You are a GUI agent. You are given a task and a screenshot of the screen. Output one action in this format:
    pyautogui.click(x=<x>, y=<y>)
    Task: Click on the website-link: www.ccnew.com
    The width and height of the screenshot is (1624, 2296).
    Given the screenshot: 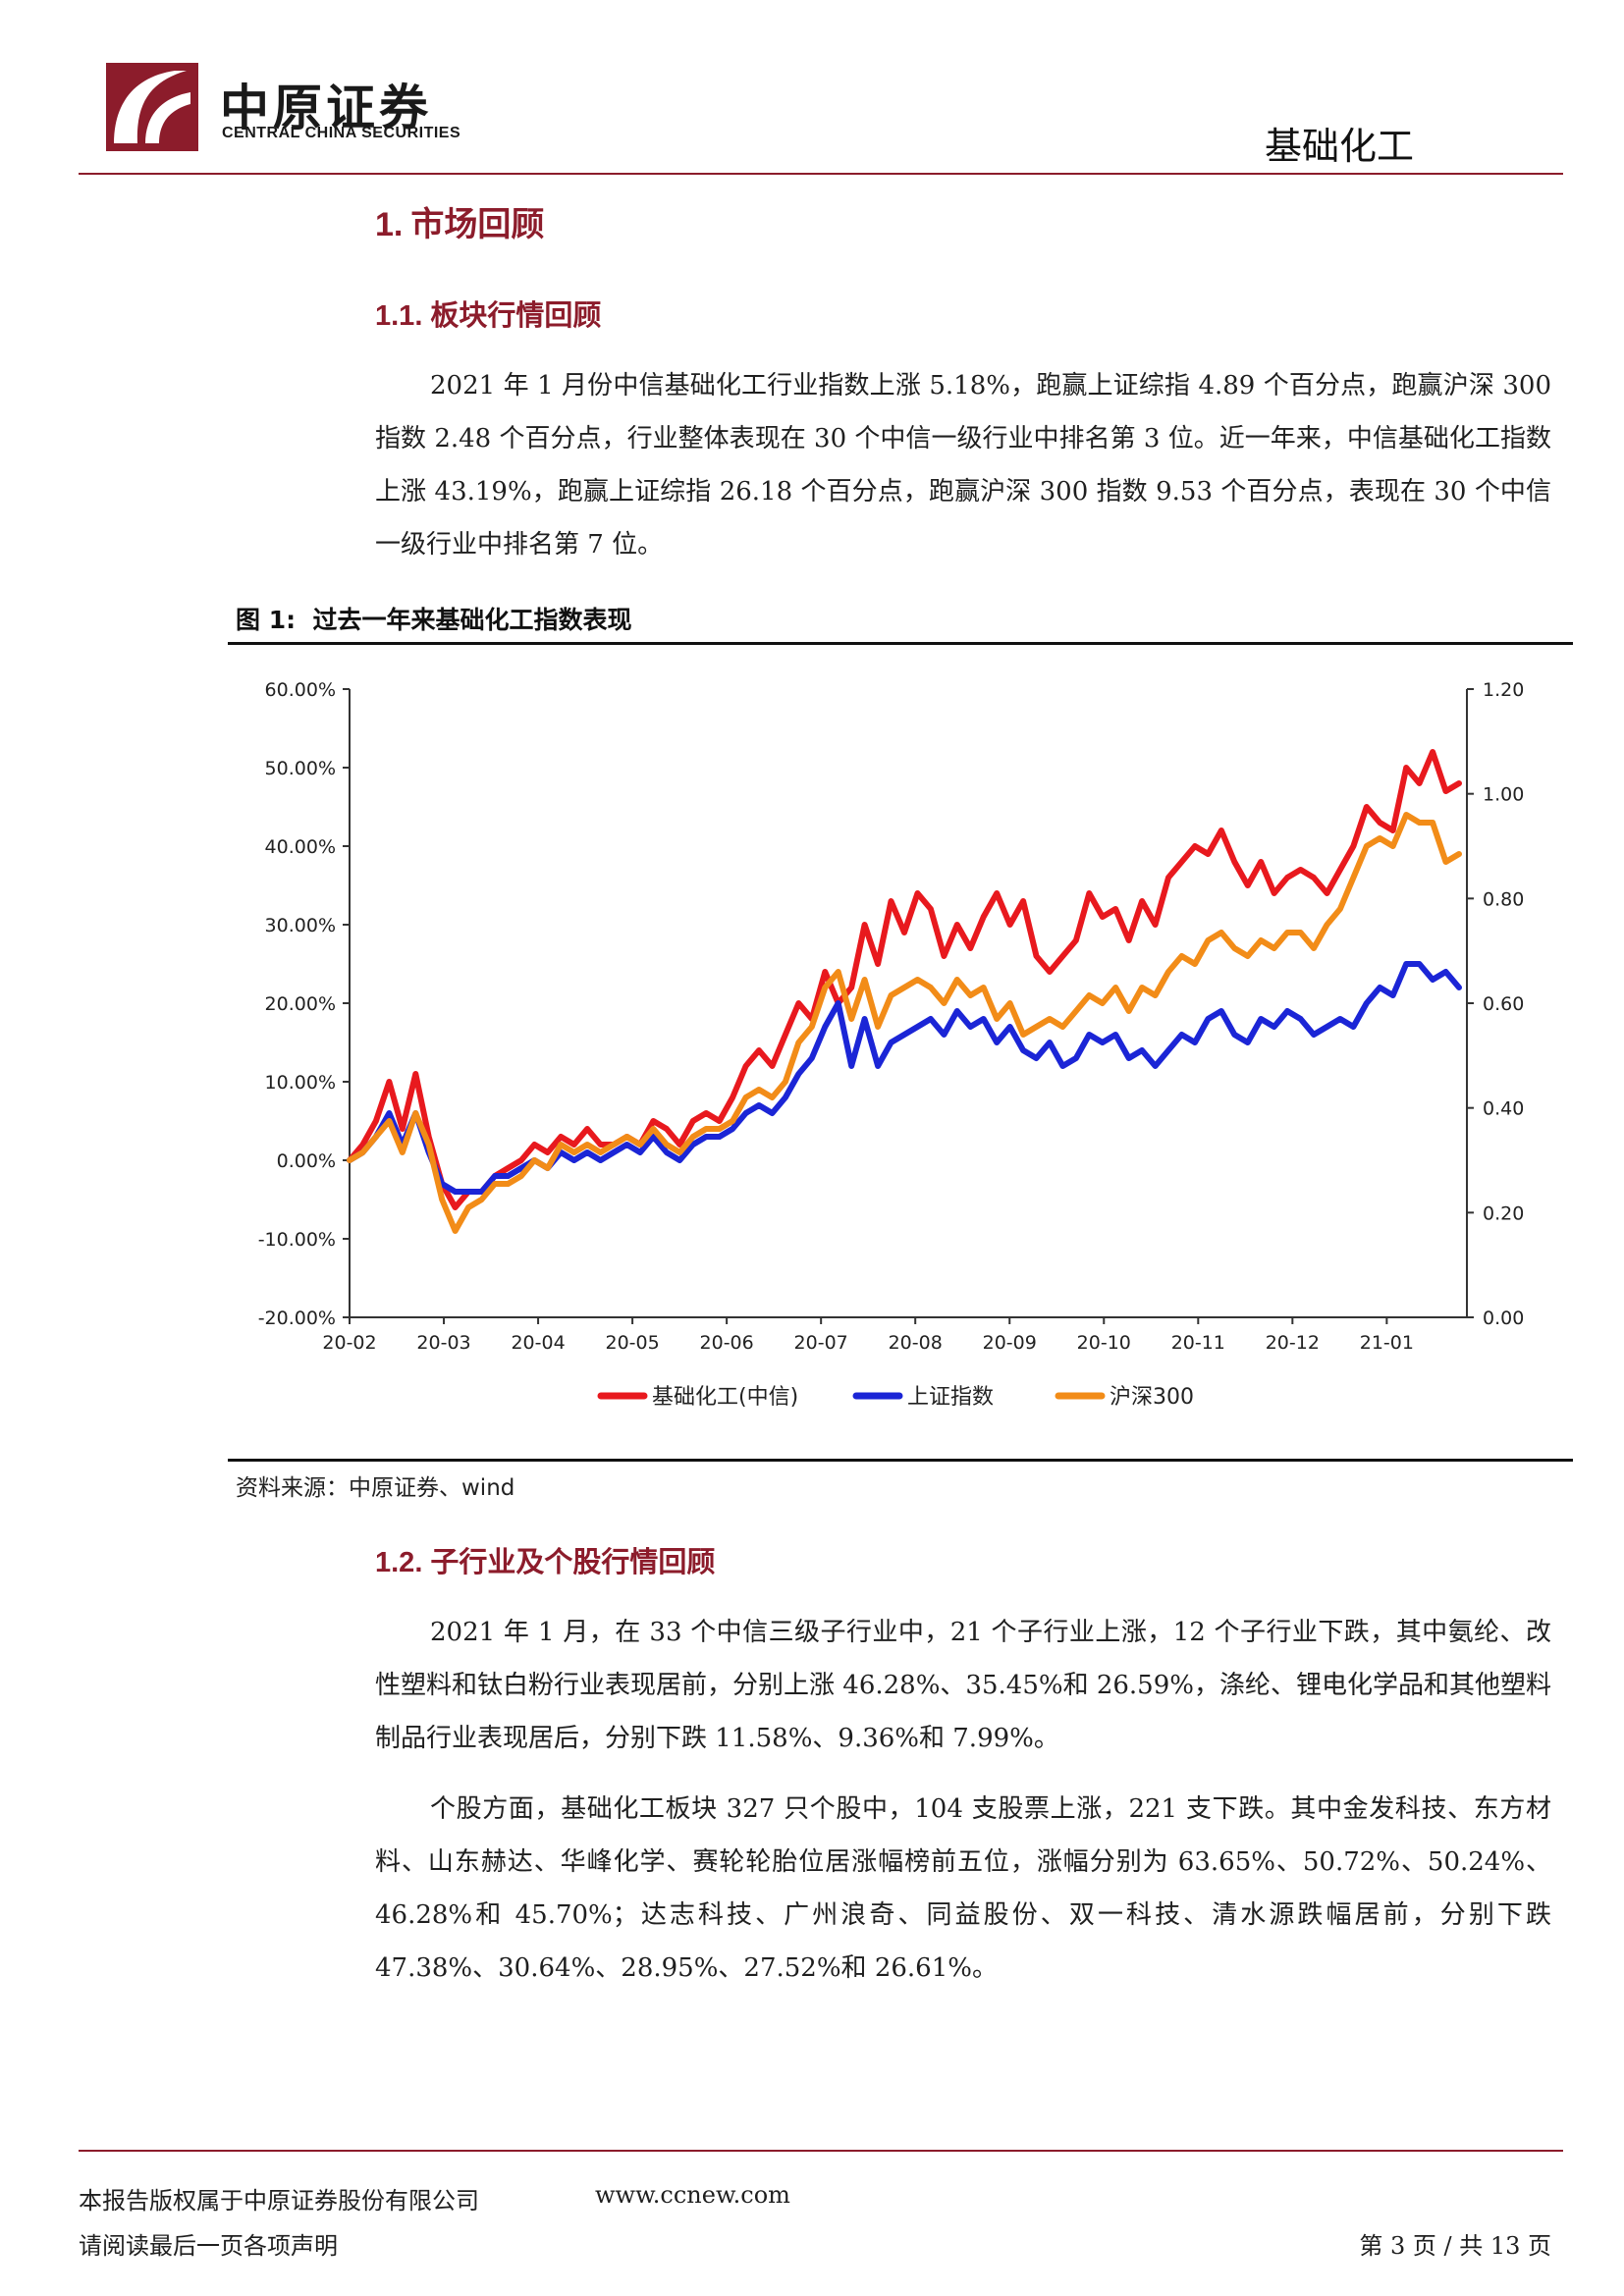 What is the action you would take?
    pyautogui.click(x=692, y=2195)
    